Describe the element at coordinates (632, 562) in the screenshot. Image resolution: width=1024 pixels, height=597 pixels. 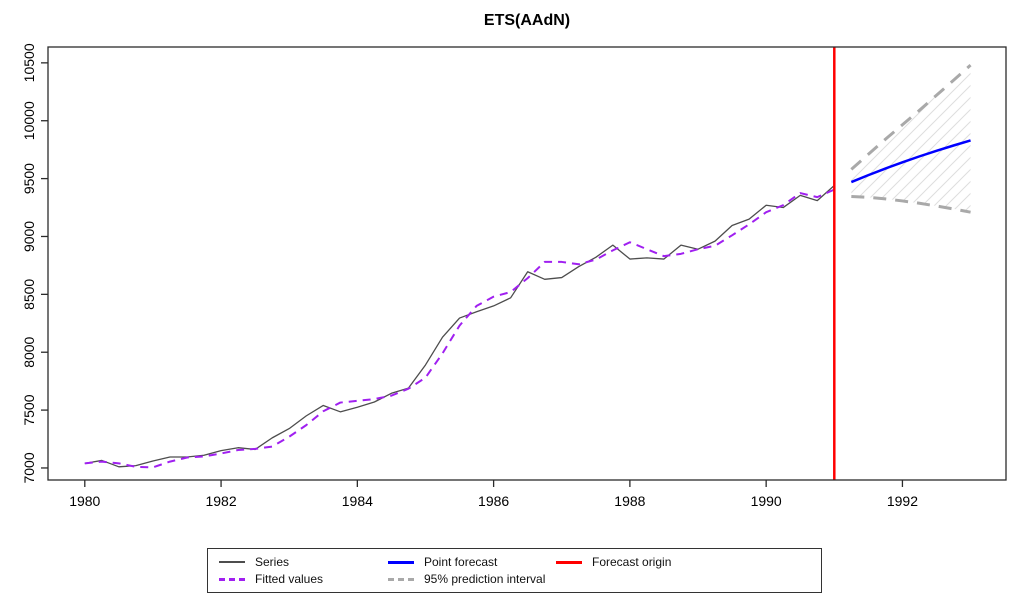
I see `legend-label-origin: Forecast origin` at that location.